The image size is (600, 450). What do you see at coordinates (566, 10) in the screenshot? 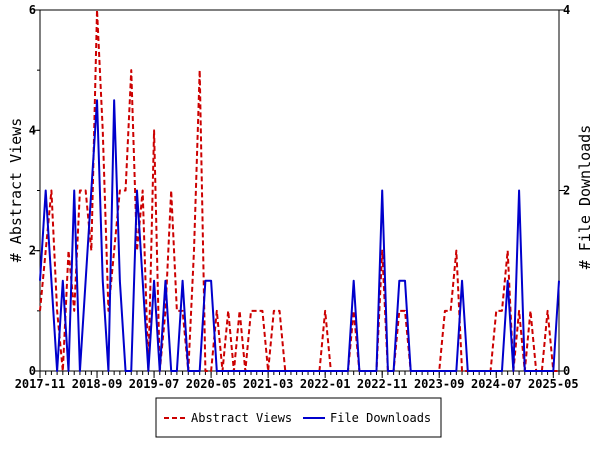
I see `y-right-tick-label: 4` at bounding box center [566, 10].